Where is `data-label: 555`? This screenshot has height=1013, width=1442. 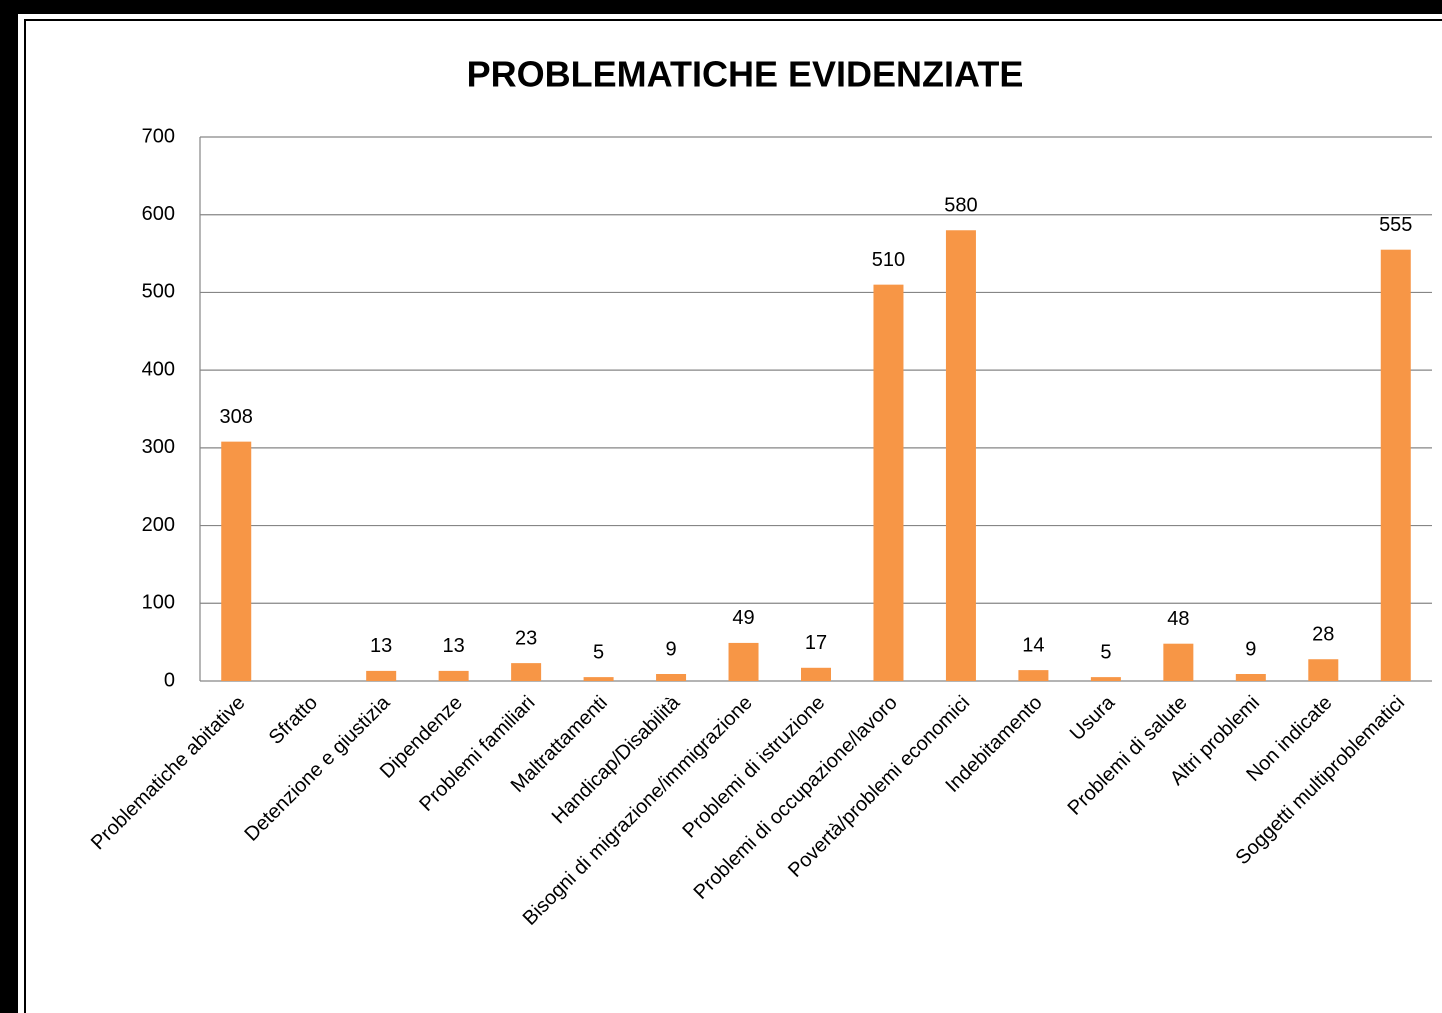
data-label: 555 is located at coordinates (1395, 225).